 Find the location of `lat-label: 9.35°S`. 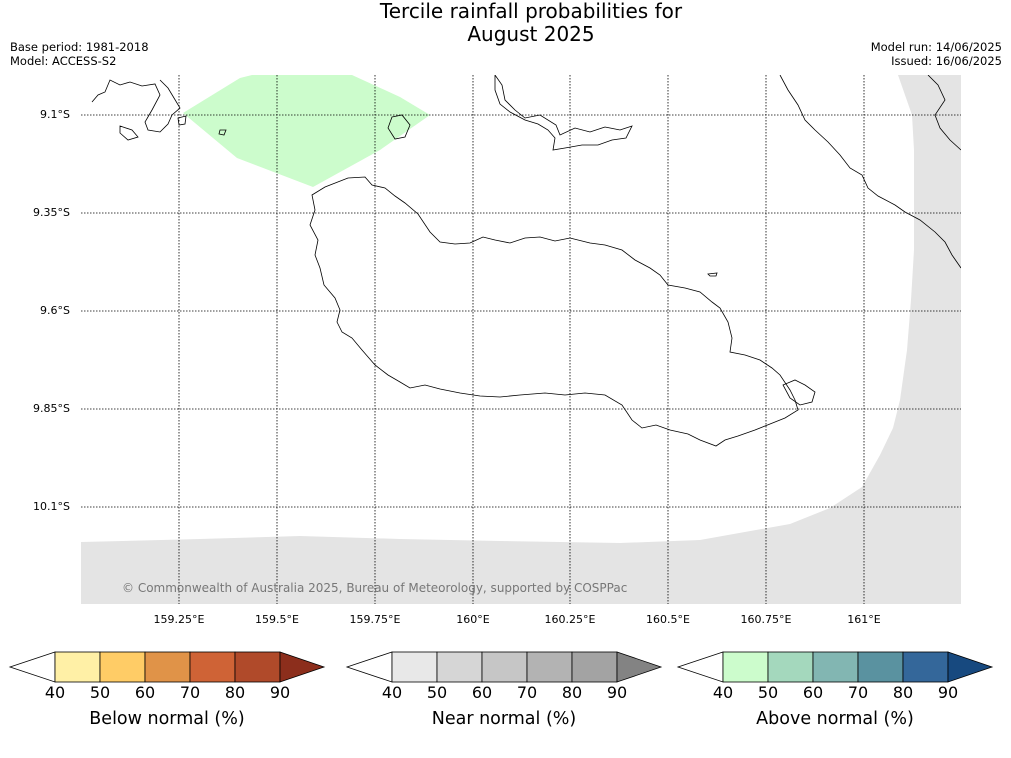

lat-label: 9.35°S is located at coordinates (51, 212).